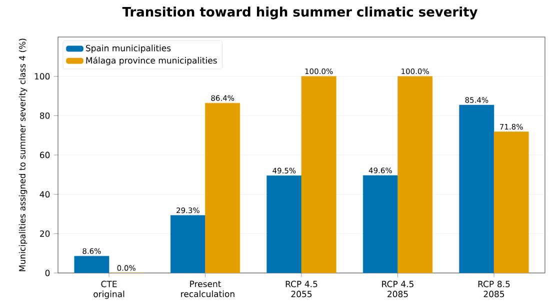 This screenshot has height=302, width=550. What do you see at coordinates (47, 273) in the screenshot?
I see `y-tick-label: 0` at bounding box center [47, 273].